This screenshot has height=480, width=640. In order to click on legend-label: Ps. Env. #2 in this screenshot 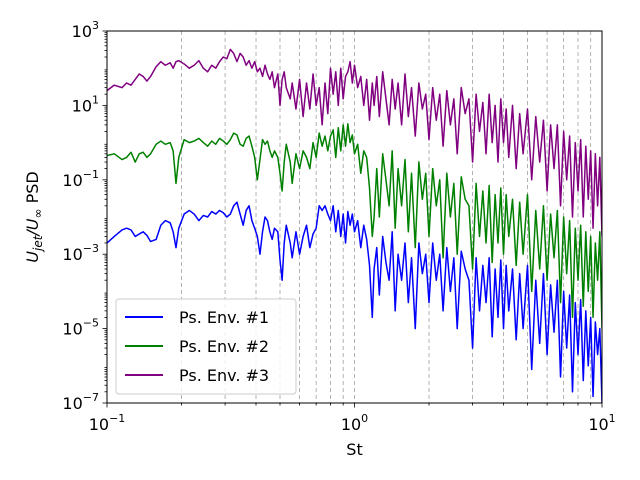, I will do `click(224, 346)`.